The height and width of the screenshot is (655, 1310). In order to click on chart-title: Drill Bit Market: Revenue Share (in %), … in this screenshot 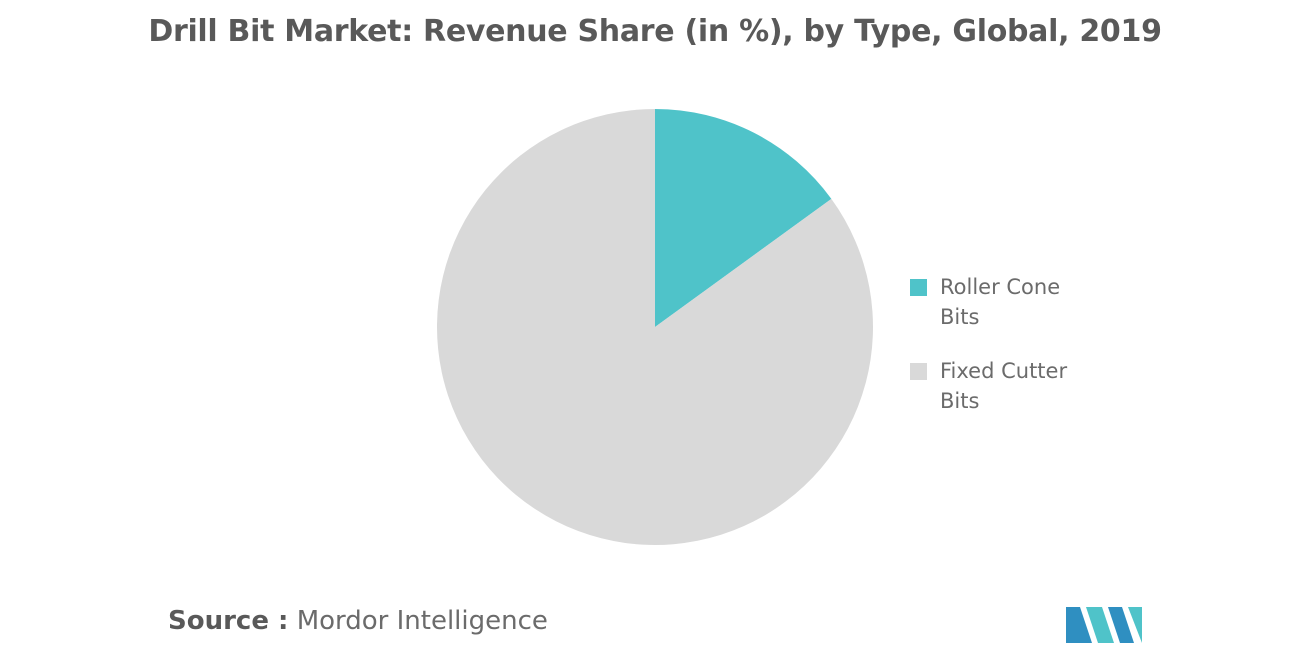, I will do `click(655, 31)`.